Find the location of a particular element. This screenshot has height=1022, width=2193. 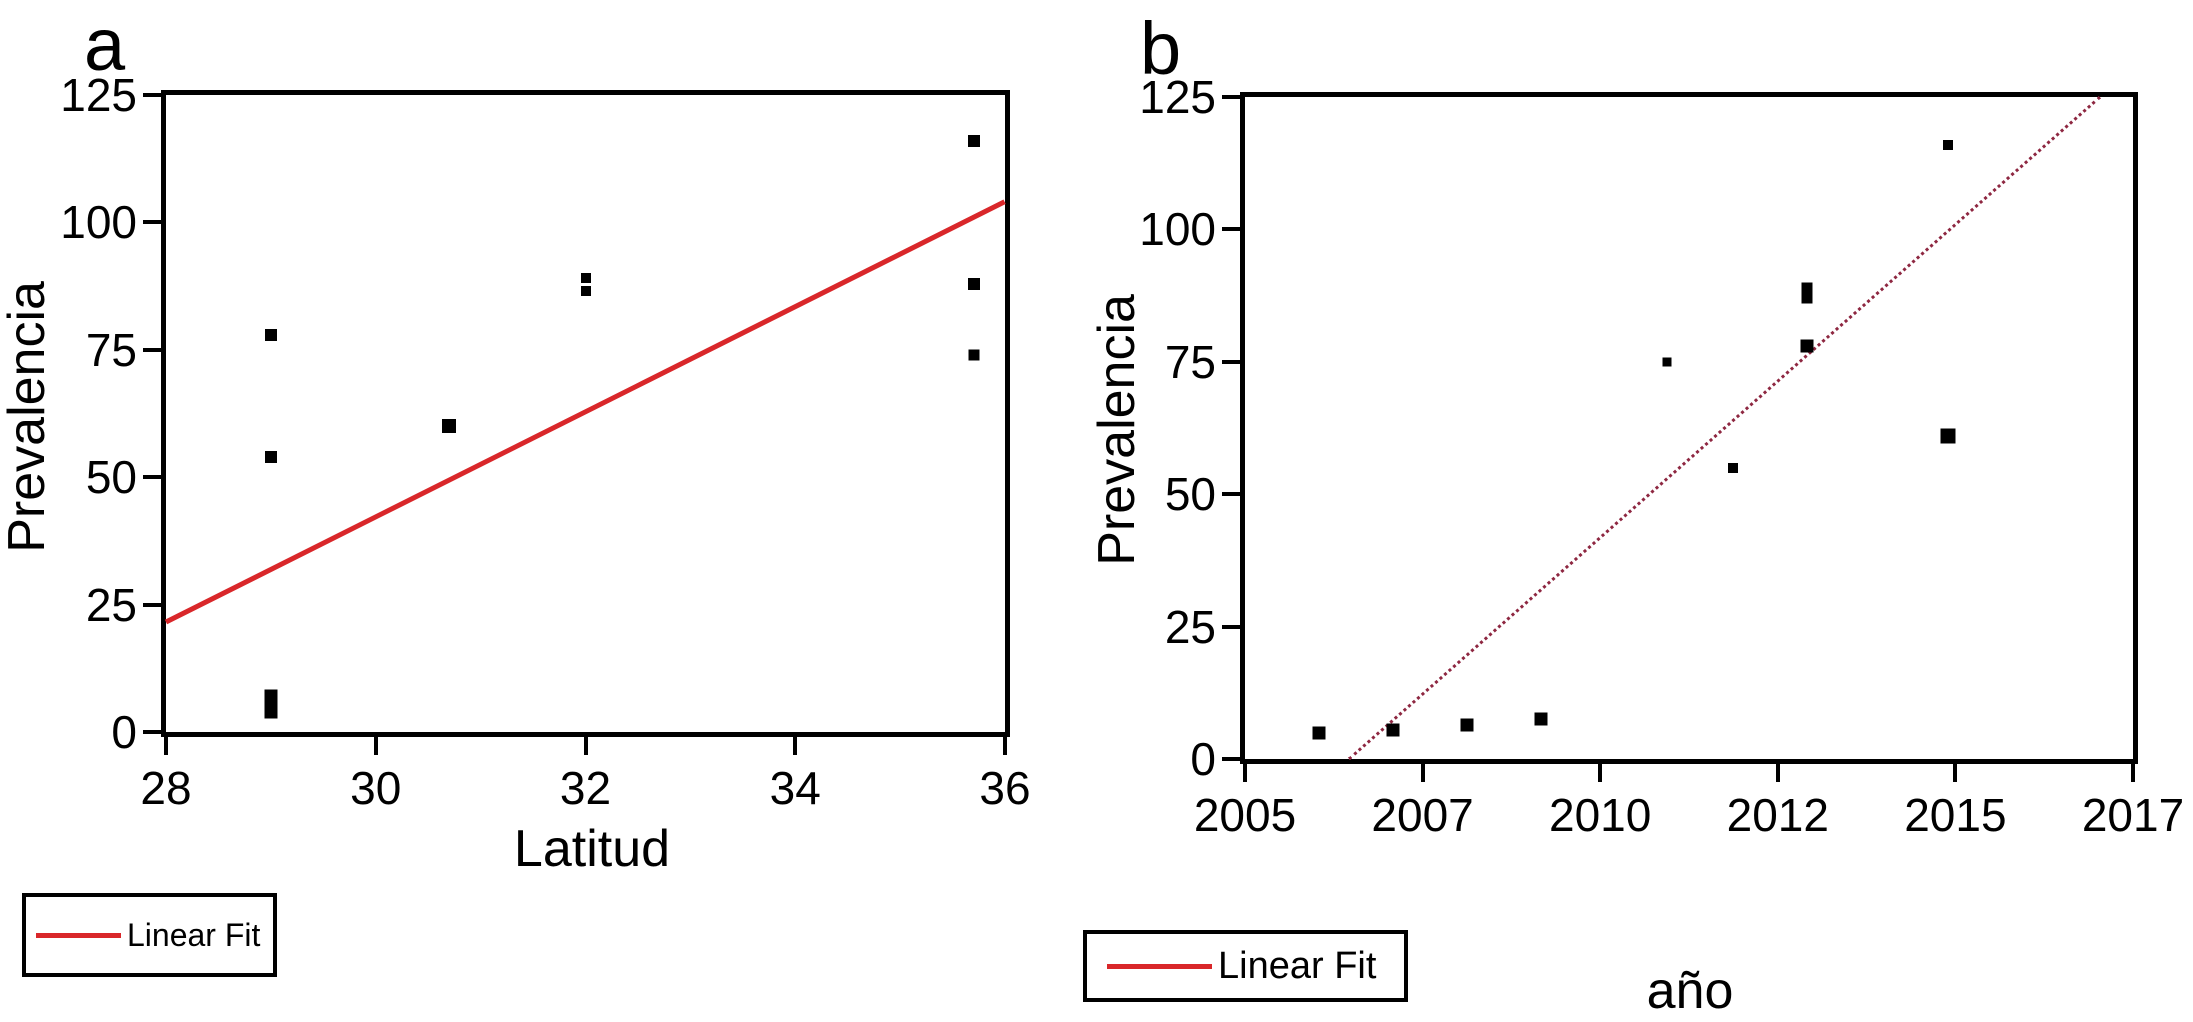

x-tick-label: 2012 is located at coordinates (1777, 815).